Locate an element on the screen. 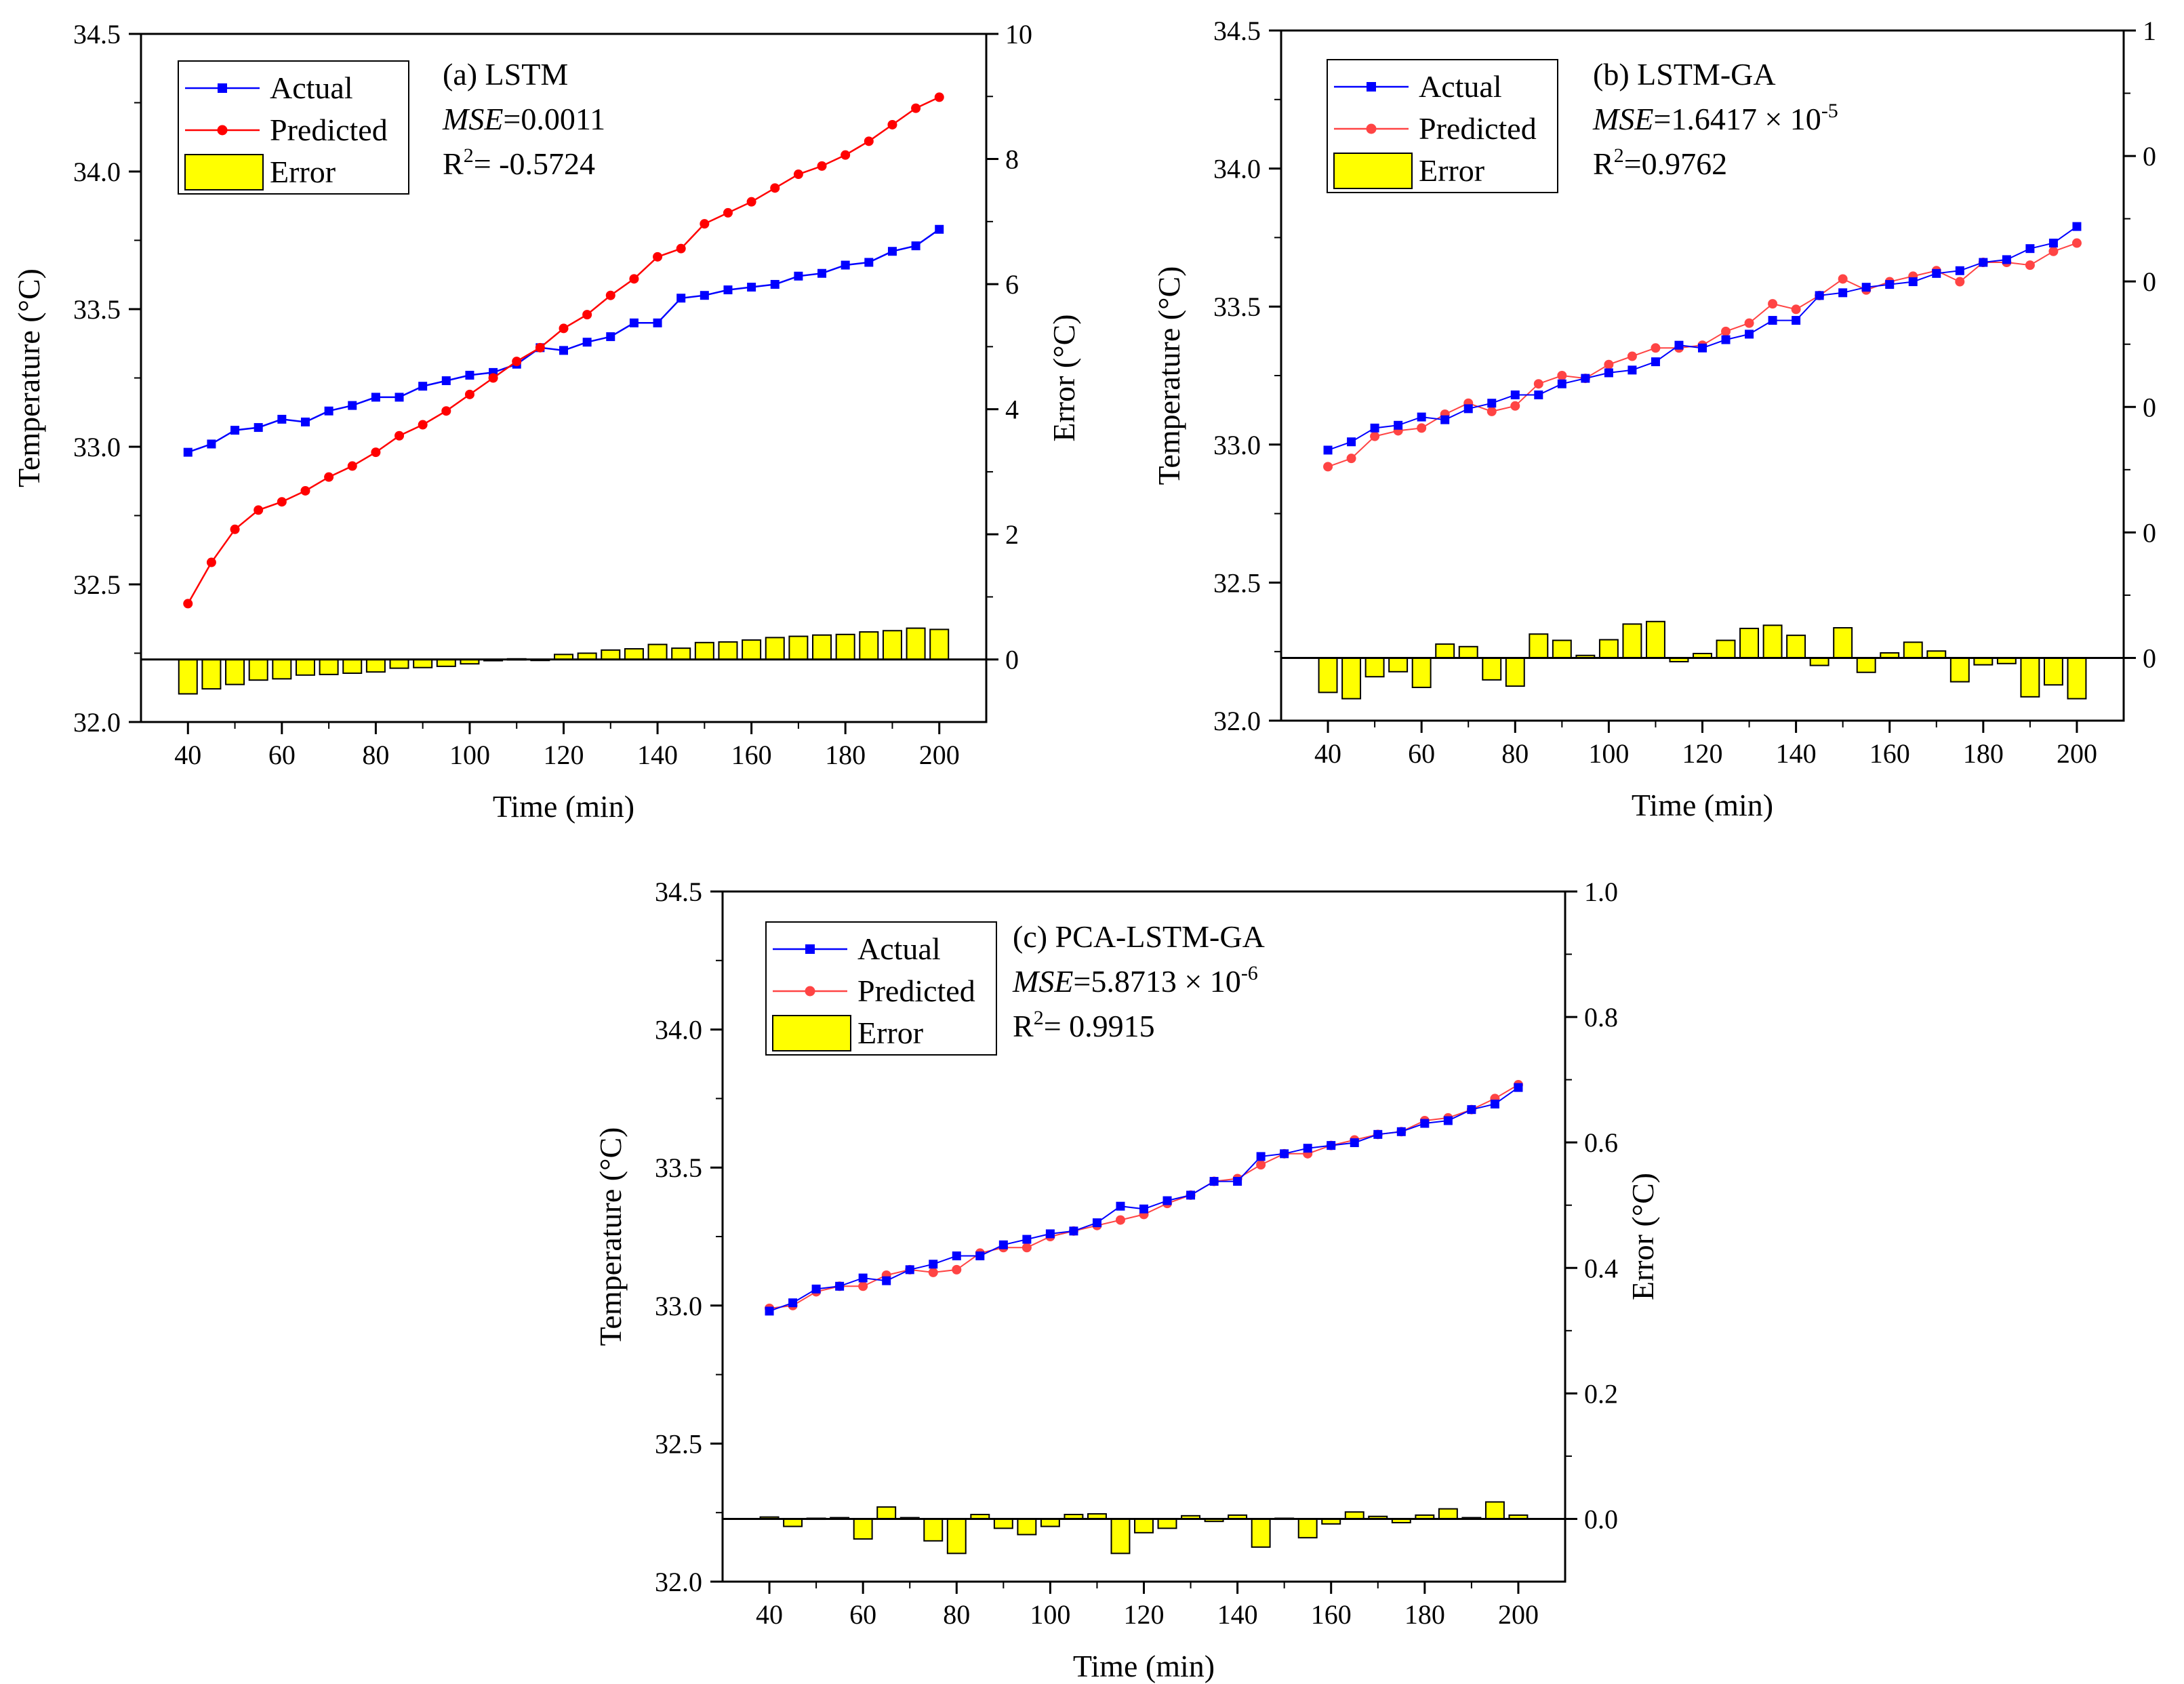 The image size is (2184, 1684). x-tick-label: 60 is located at coordinates (282, 755).